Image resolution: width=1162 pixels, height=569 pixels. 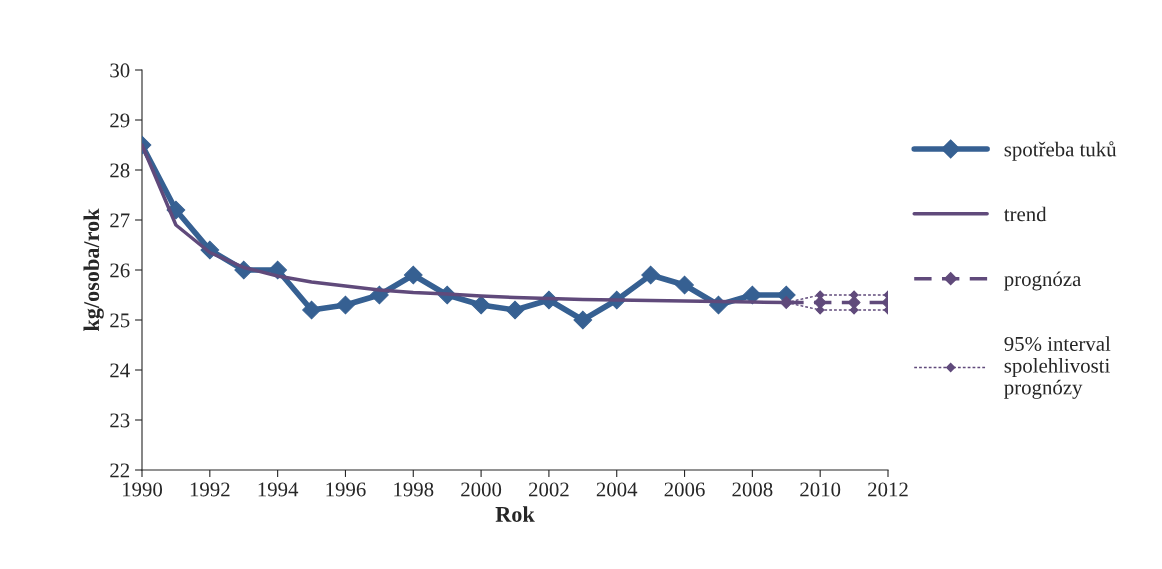 What do you see at coordinates (617, 489) in the screenshot?
I see `x-tick-label: 2004` at bounding box center [617, 489].